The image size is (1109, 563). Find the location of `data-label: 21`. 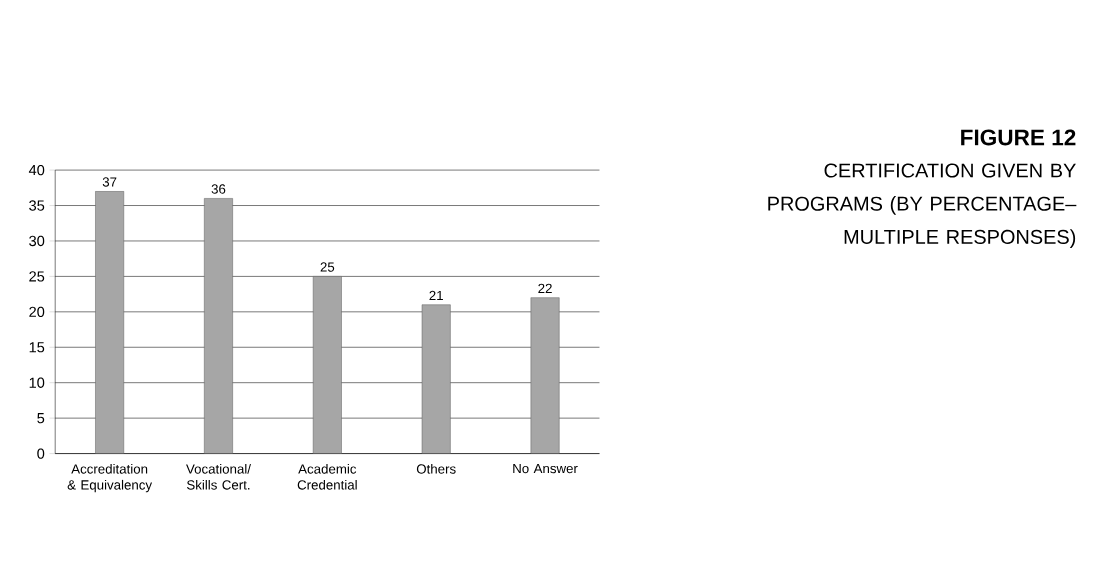

data-label: 21 is located at coordinates (436, 295).